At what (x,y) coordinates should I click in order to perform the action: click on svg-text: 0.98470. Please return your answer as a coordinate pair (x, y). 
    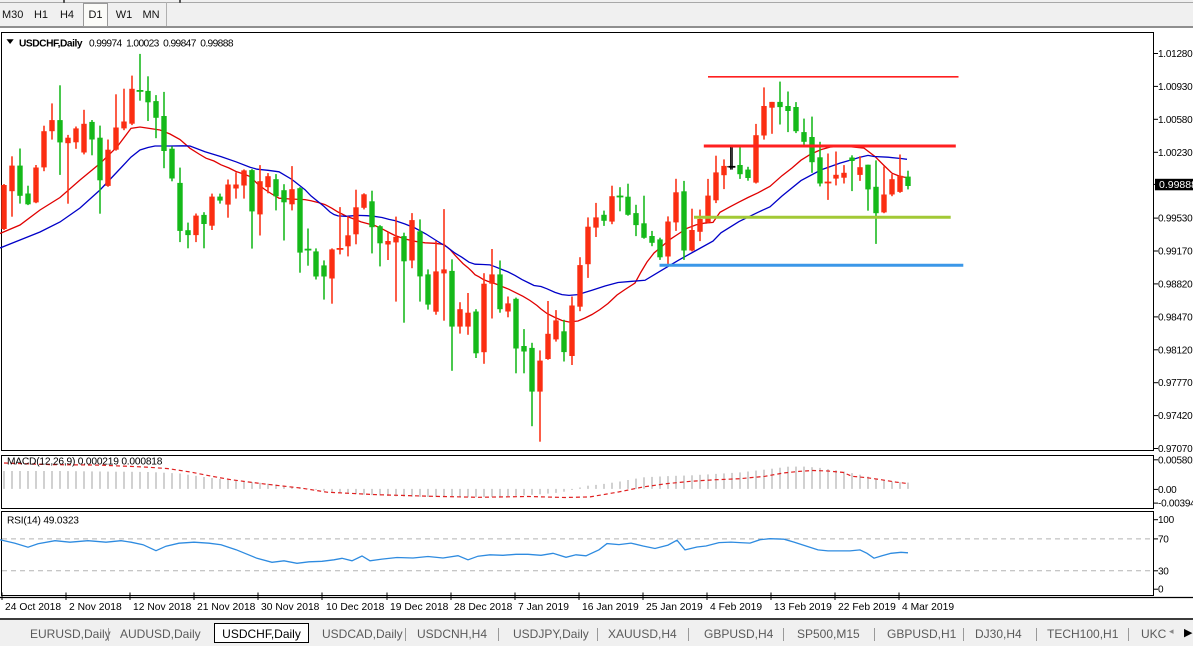
    Looking at the image, I should click on (1175, 317).